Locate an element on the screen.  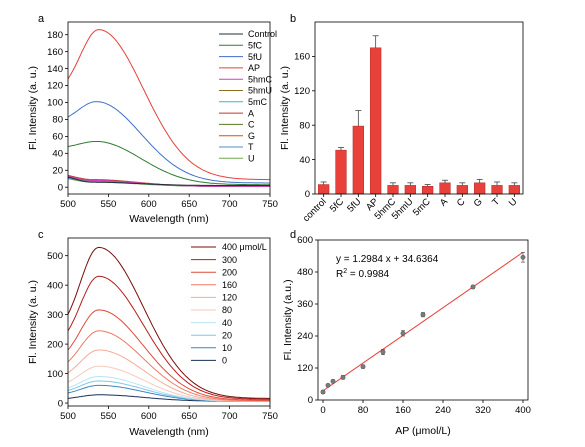
panel-b-letter: b is located at coordinates (293, 19).